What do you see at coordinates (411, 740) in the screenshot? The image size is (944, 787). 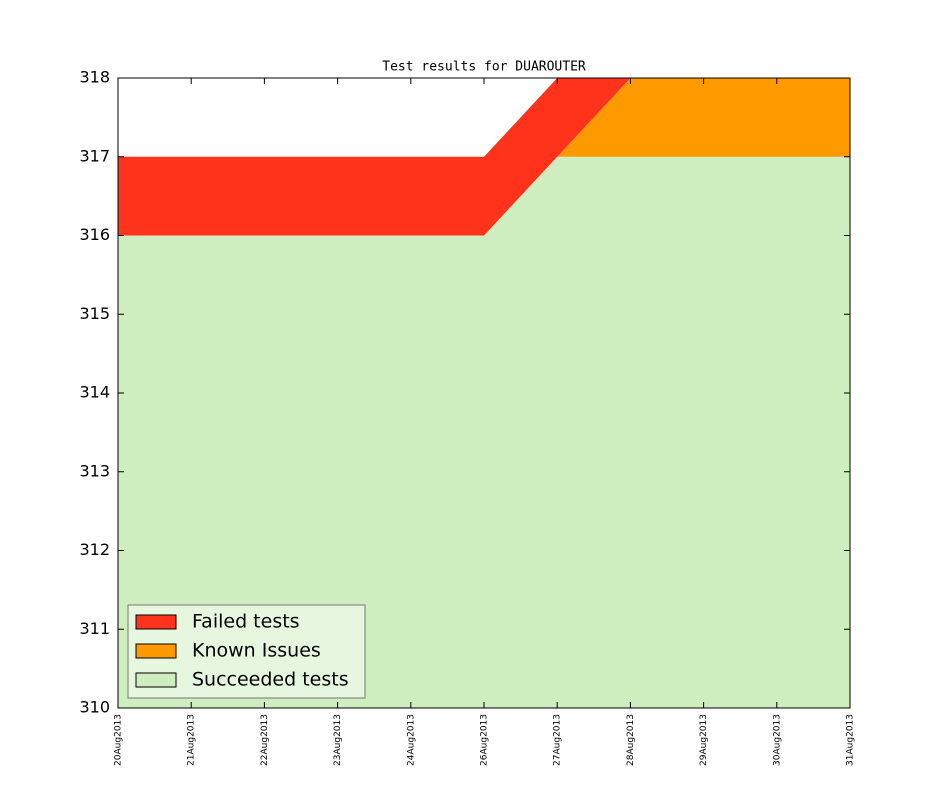 I see `x-tick-label: 24Aug2013` at bounding box center [411, 740].